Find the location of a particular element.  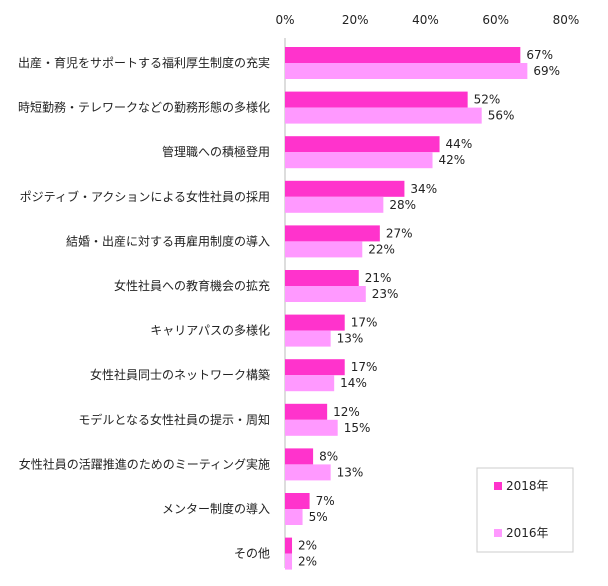

category-label: 女性社員同士のネットワーク構築 is located at coordinates (180, 374).